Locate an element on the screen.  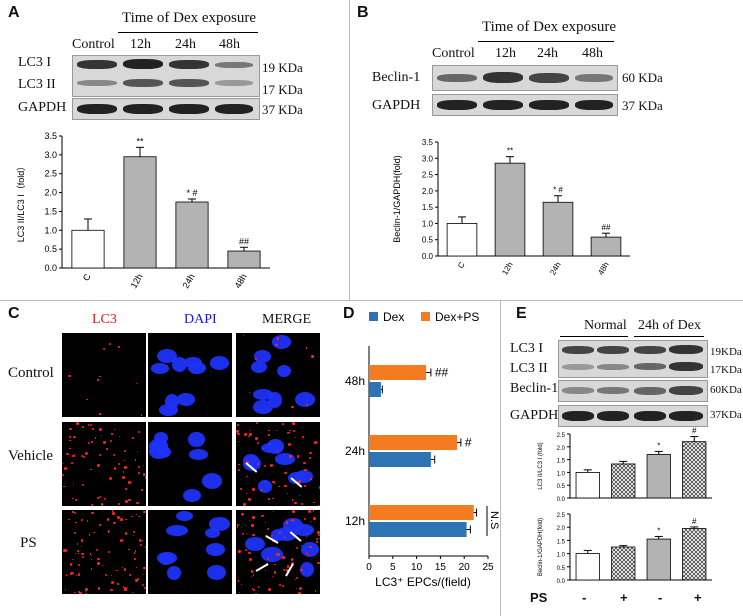
significance-label: * # is located at coordinates (558, 190).